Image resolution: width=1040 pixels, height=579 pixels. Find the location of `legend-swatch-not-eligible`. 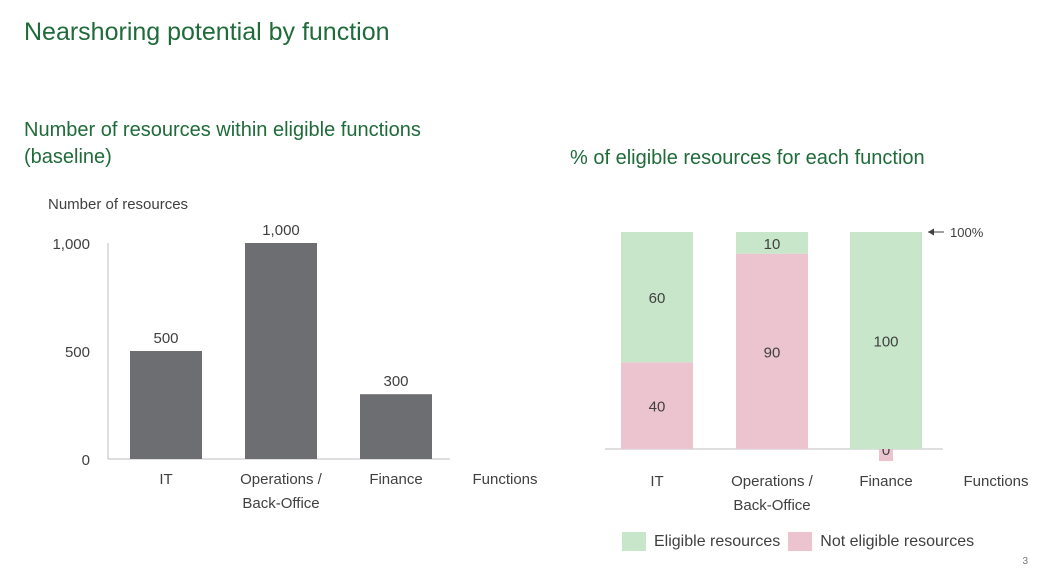

legend-swatch-not-eligible is located at coordinates (800, 541).